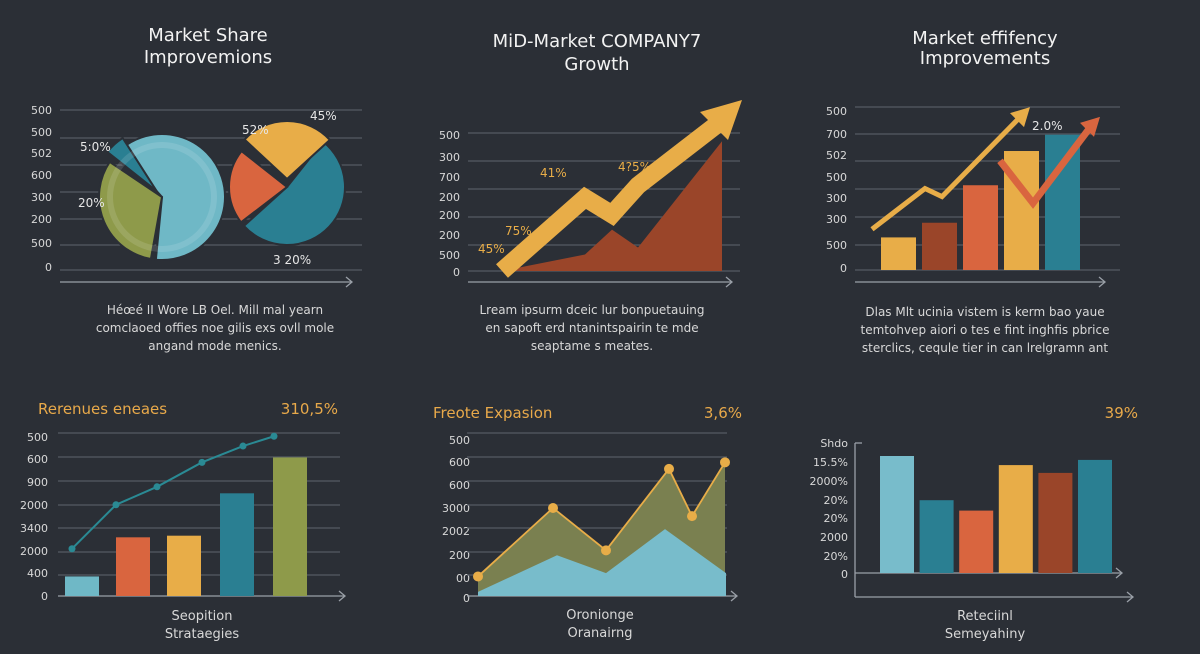 Image resolution: width=1200 pixels, height=654 pixels. I want to click on description-line: Dlas Mlt ucinia vistem is kerm bao yaue, so click(984, 312).